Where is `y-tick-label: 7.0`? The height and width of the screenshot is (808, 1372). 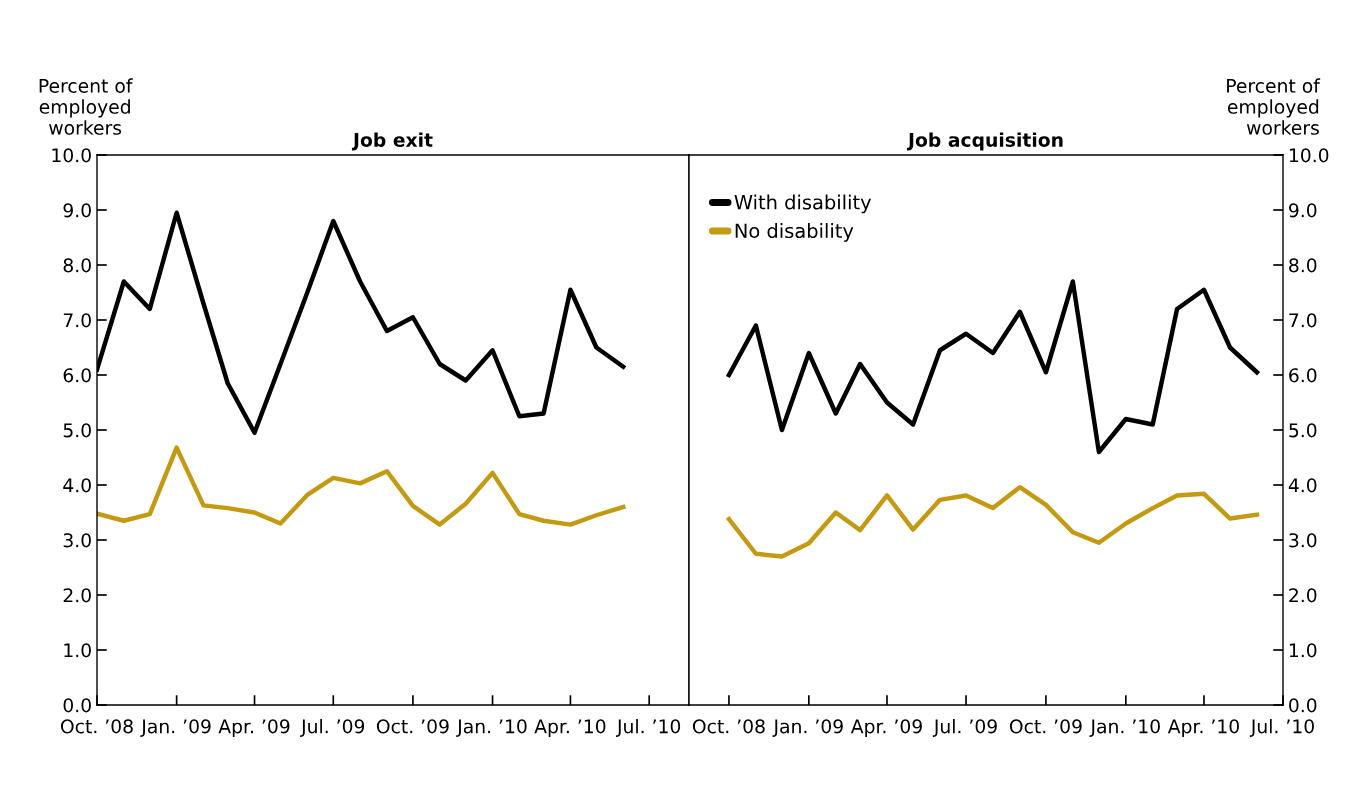 y-tick-label: 7.0 is located at coordinates (77, 320).